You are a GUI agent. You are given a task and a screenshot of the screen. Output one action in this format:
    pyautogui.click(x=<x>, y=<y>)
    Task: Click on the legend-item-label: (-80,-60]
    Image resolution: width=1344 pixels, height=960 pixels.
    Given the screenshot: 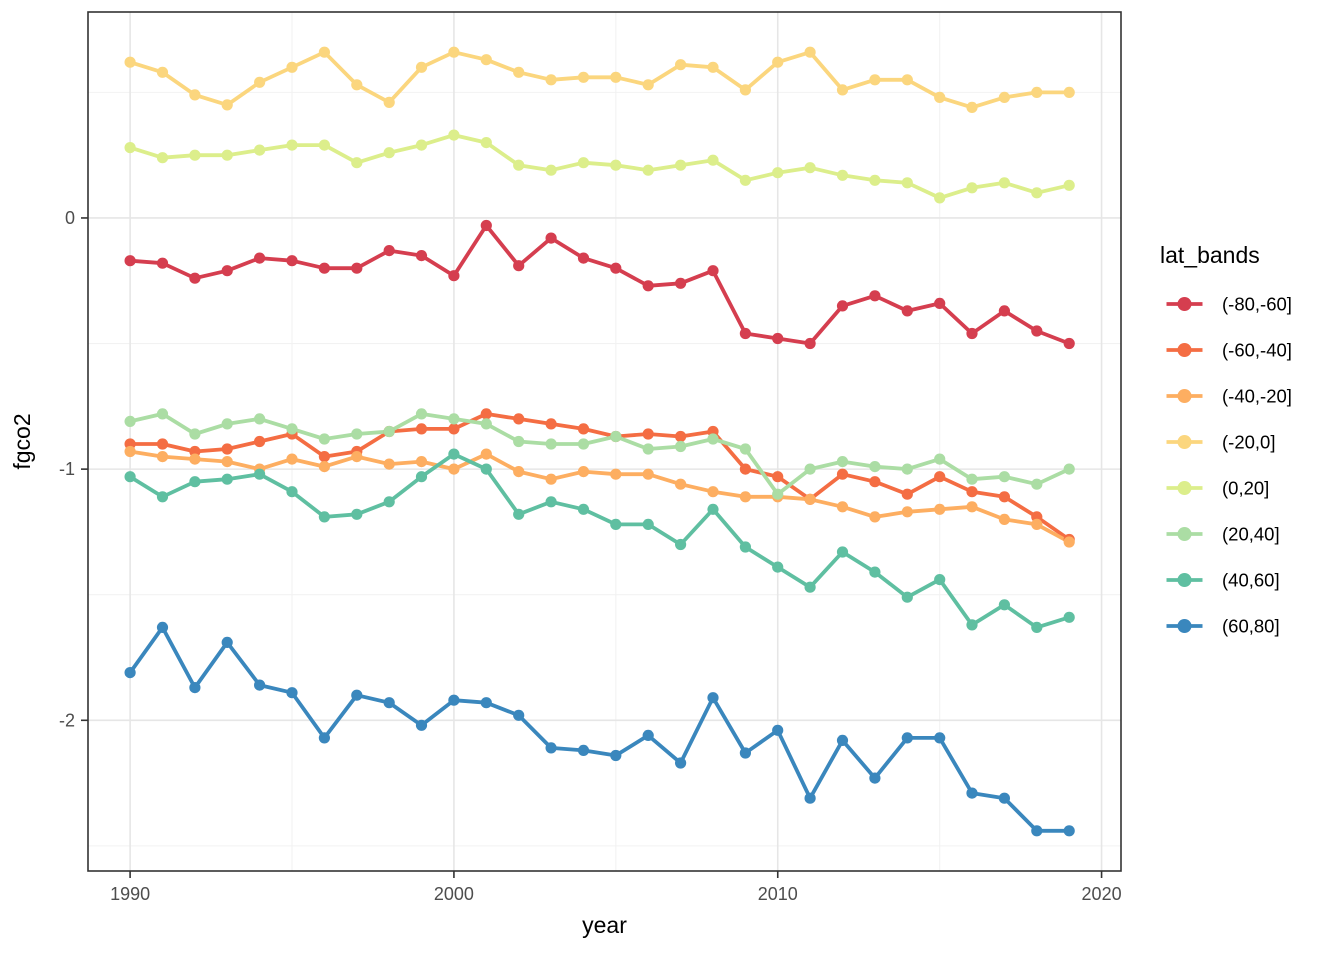 What is the action you would take?
    pyautogui.click(x=1257, y=304)
    